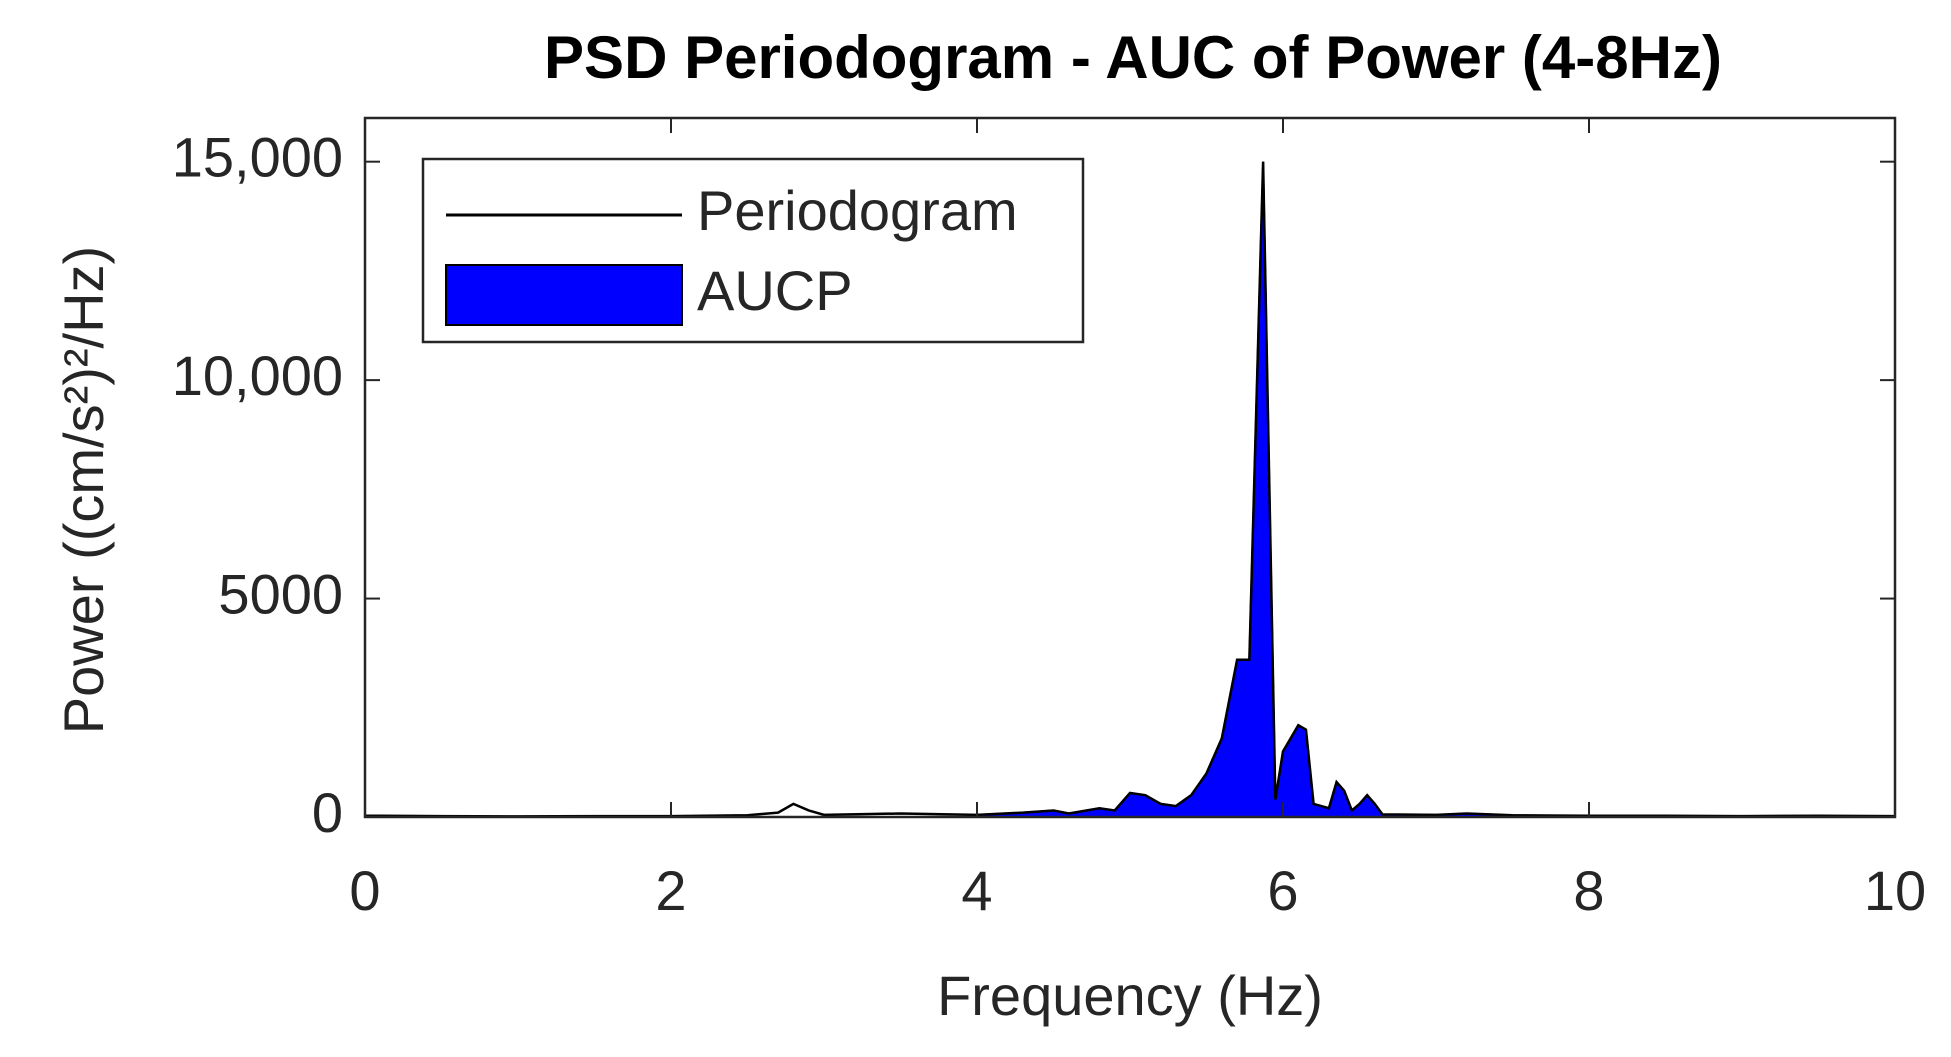 The height and width of the screenshot is (1057, 1951). I want to click on x-tick-label: 4, so click(976, 890).